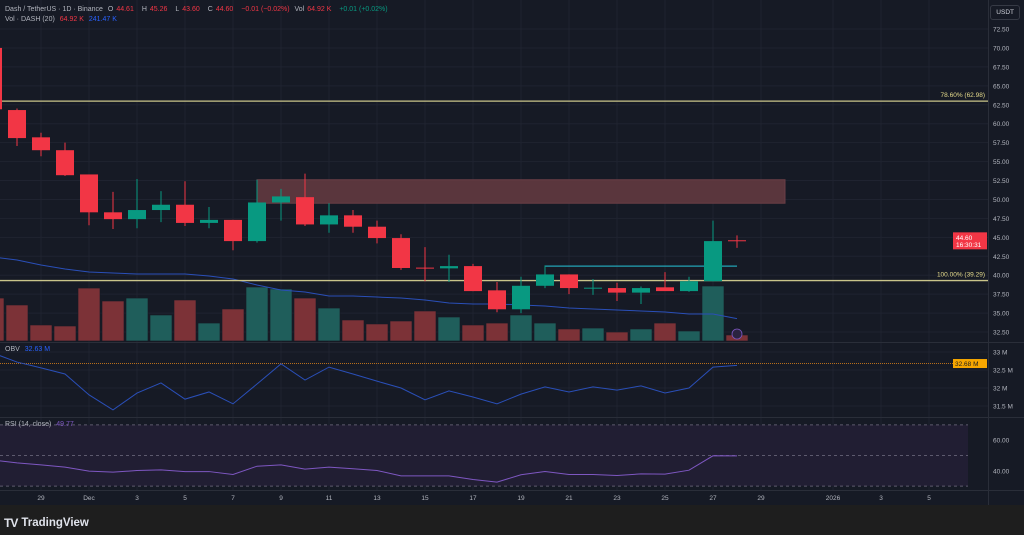 This screenshot has width=1024, height=535. I want to click on obv-value-tag, so click(970, 364).